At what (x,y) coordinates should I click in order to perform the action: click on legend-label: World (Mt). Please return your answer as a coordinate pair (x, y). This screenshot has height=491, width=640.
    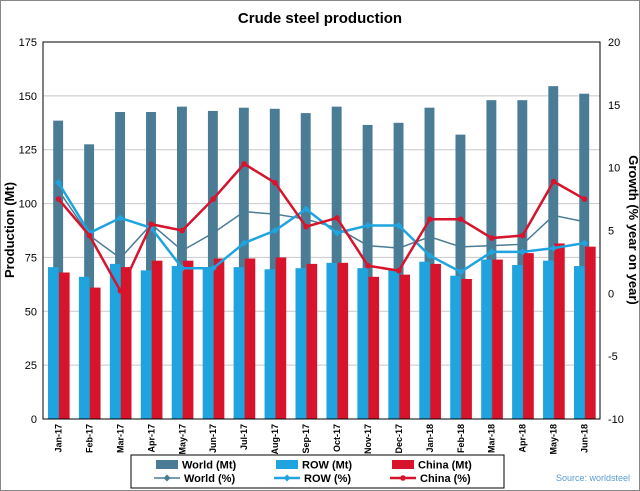
    Looking at the image, I should click on (209, 466).